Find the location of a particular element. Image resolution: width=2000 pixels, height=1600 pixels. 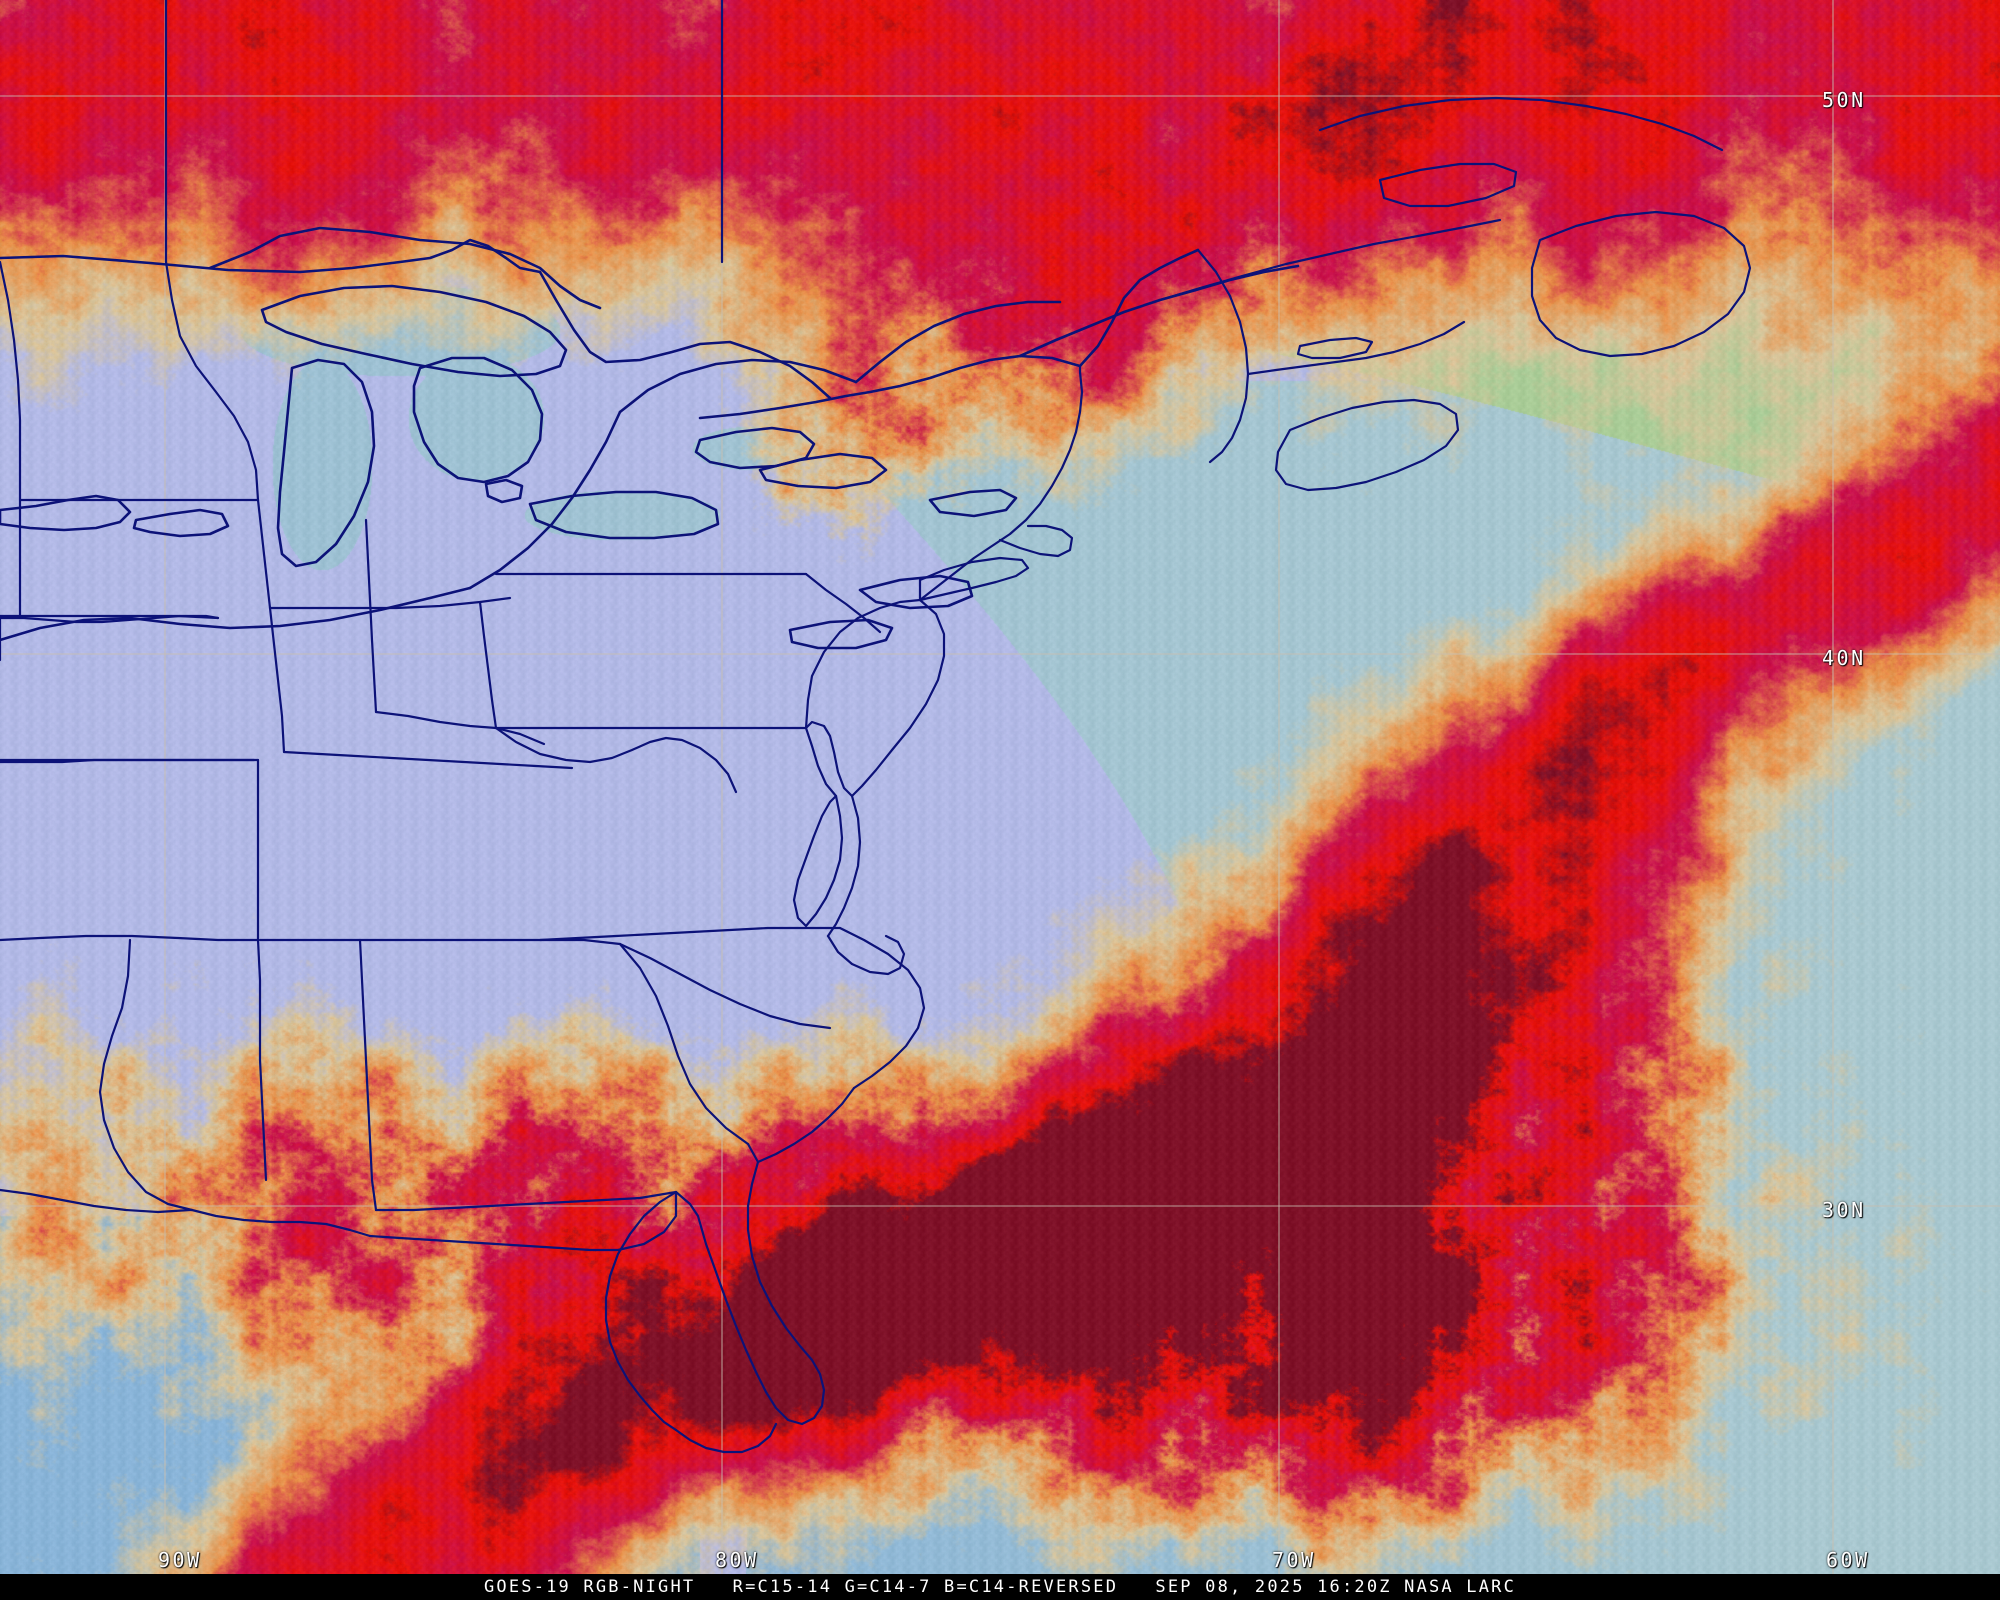

grid-label-lon-80w: 80W is located at coordinates (737, 1560).